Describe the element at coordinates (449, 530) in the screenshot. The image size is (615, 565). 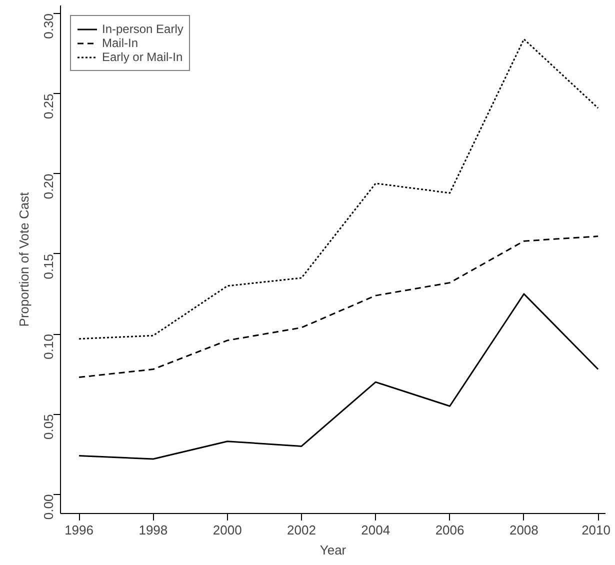
I see `x-tick-label: 2006` at that location.